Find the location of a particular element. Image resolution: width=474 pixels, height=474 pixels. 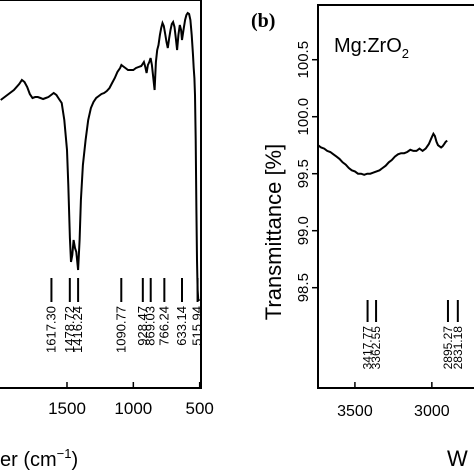

panel-b-y-tick-label: 100.0 is located at coordinates (303, 117).